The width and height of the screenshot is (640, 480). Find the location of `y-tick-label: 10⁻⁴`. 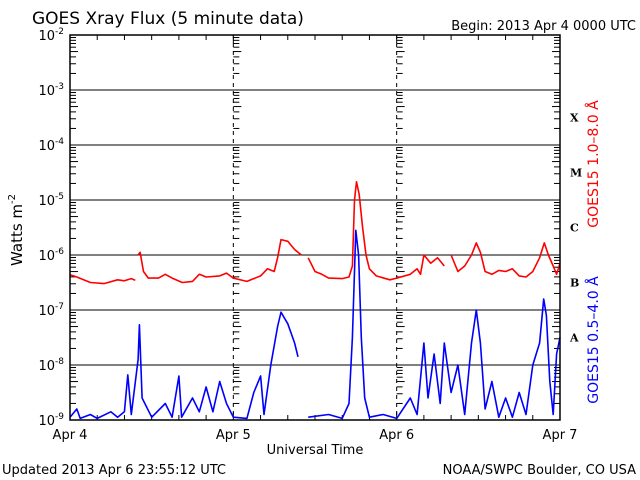

y-tick-label: 10⁻⁴ is located at coordinates (51, 145).